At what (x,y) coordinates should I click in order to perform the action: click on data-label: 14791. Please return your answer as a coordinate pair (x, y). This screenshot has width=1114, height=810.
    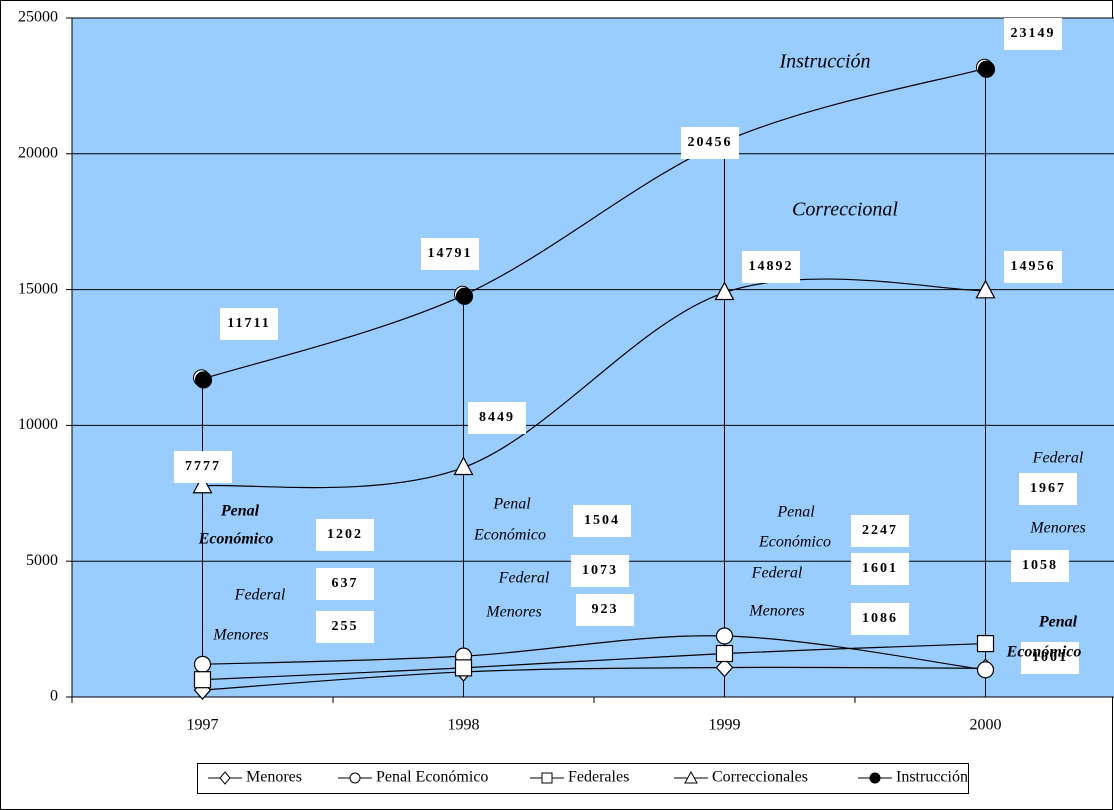
    Looking at the image, I should click on (450, 253).